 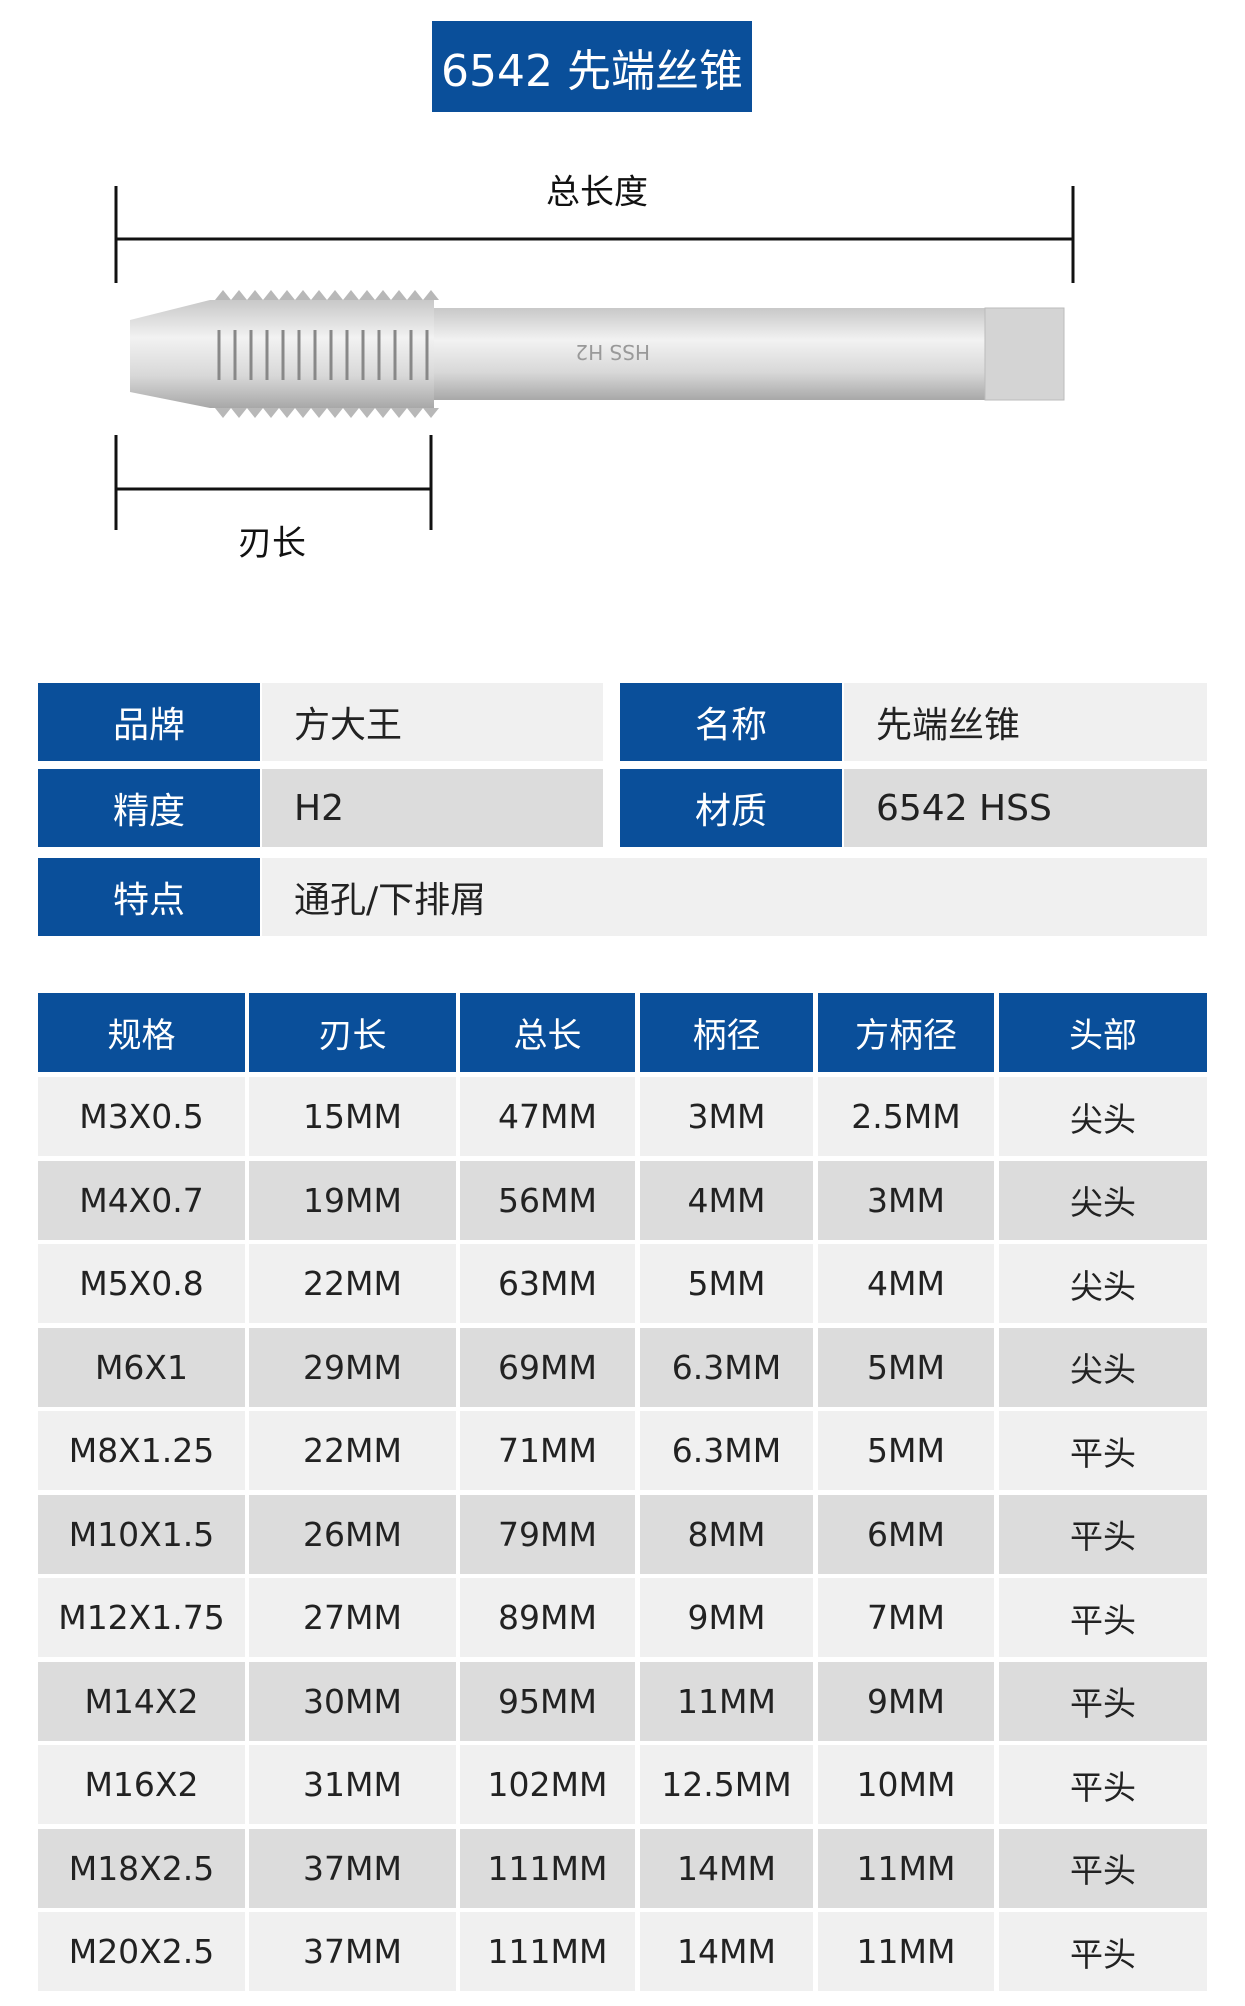 What do you see at coordinates (352, 1032) in the screenshot?
I see `spec-header-cell: 刃长` at bounding box center [352, 1032].